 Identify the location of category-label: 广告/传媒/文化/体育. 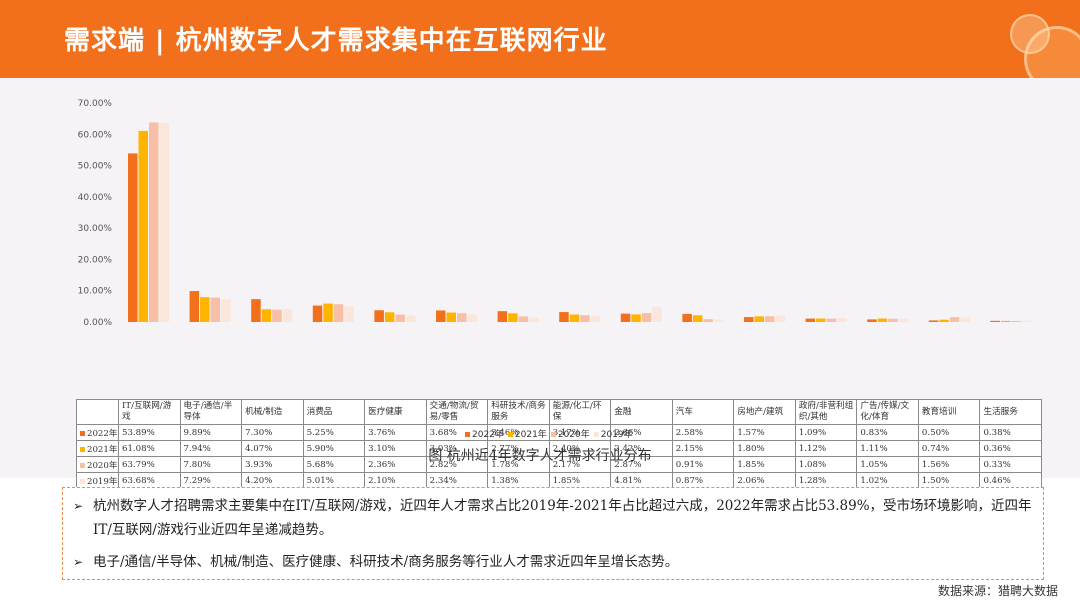
(887, 412).